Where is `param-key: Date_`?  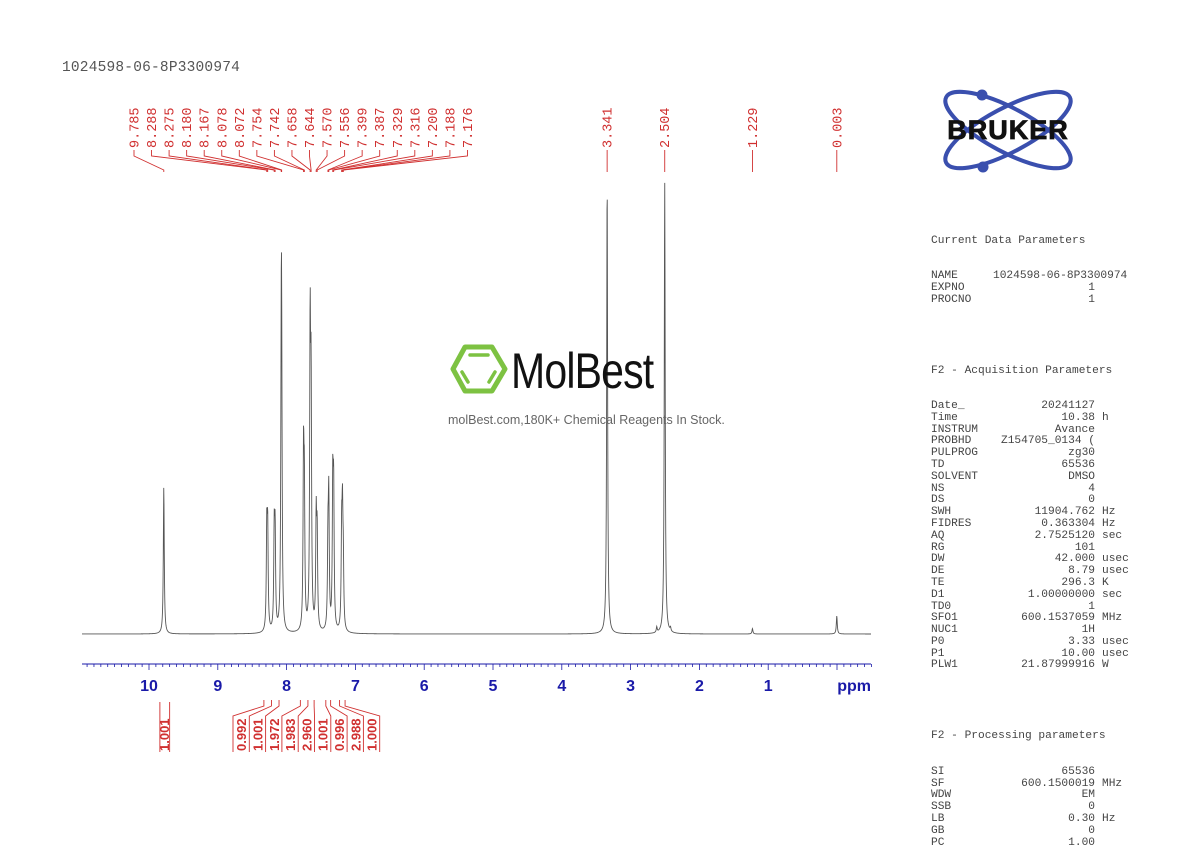 param-key: Date_ is located at coordinates (948, 405).